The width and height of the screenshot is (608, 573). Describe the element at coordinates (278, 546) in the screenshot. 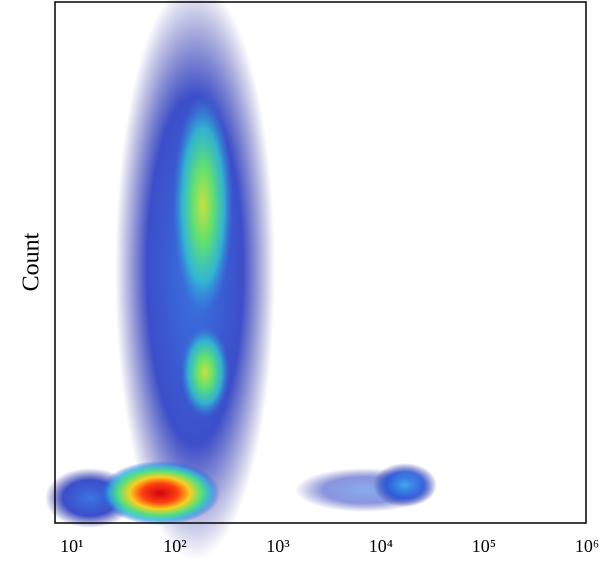

I see `x-tick-label: 10³` at that location.